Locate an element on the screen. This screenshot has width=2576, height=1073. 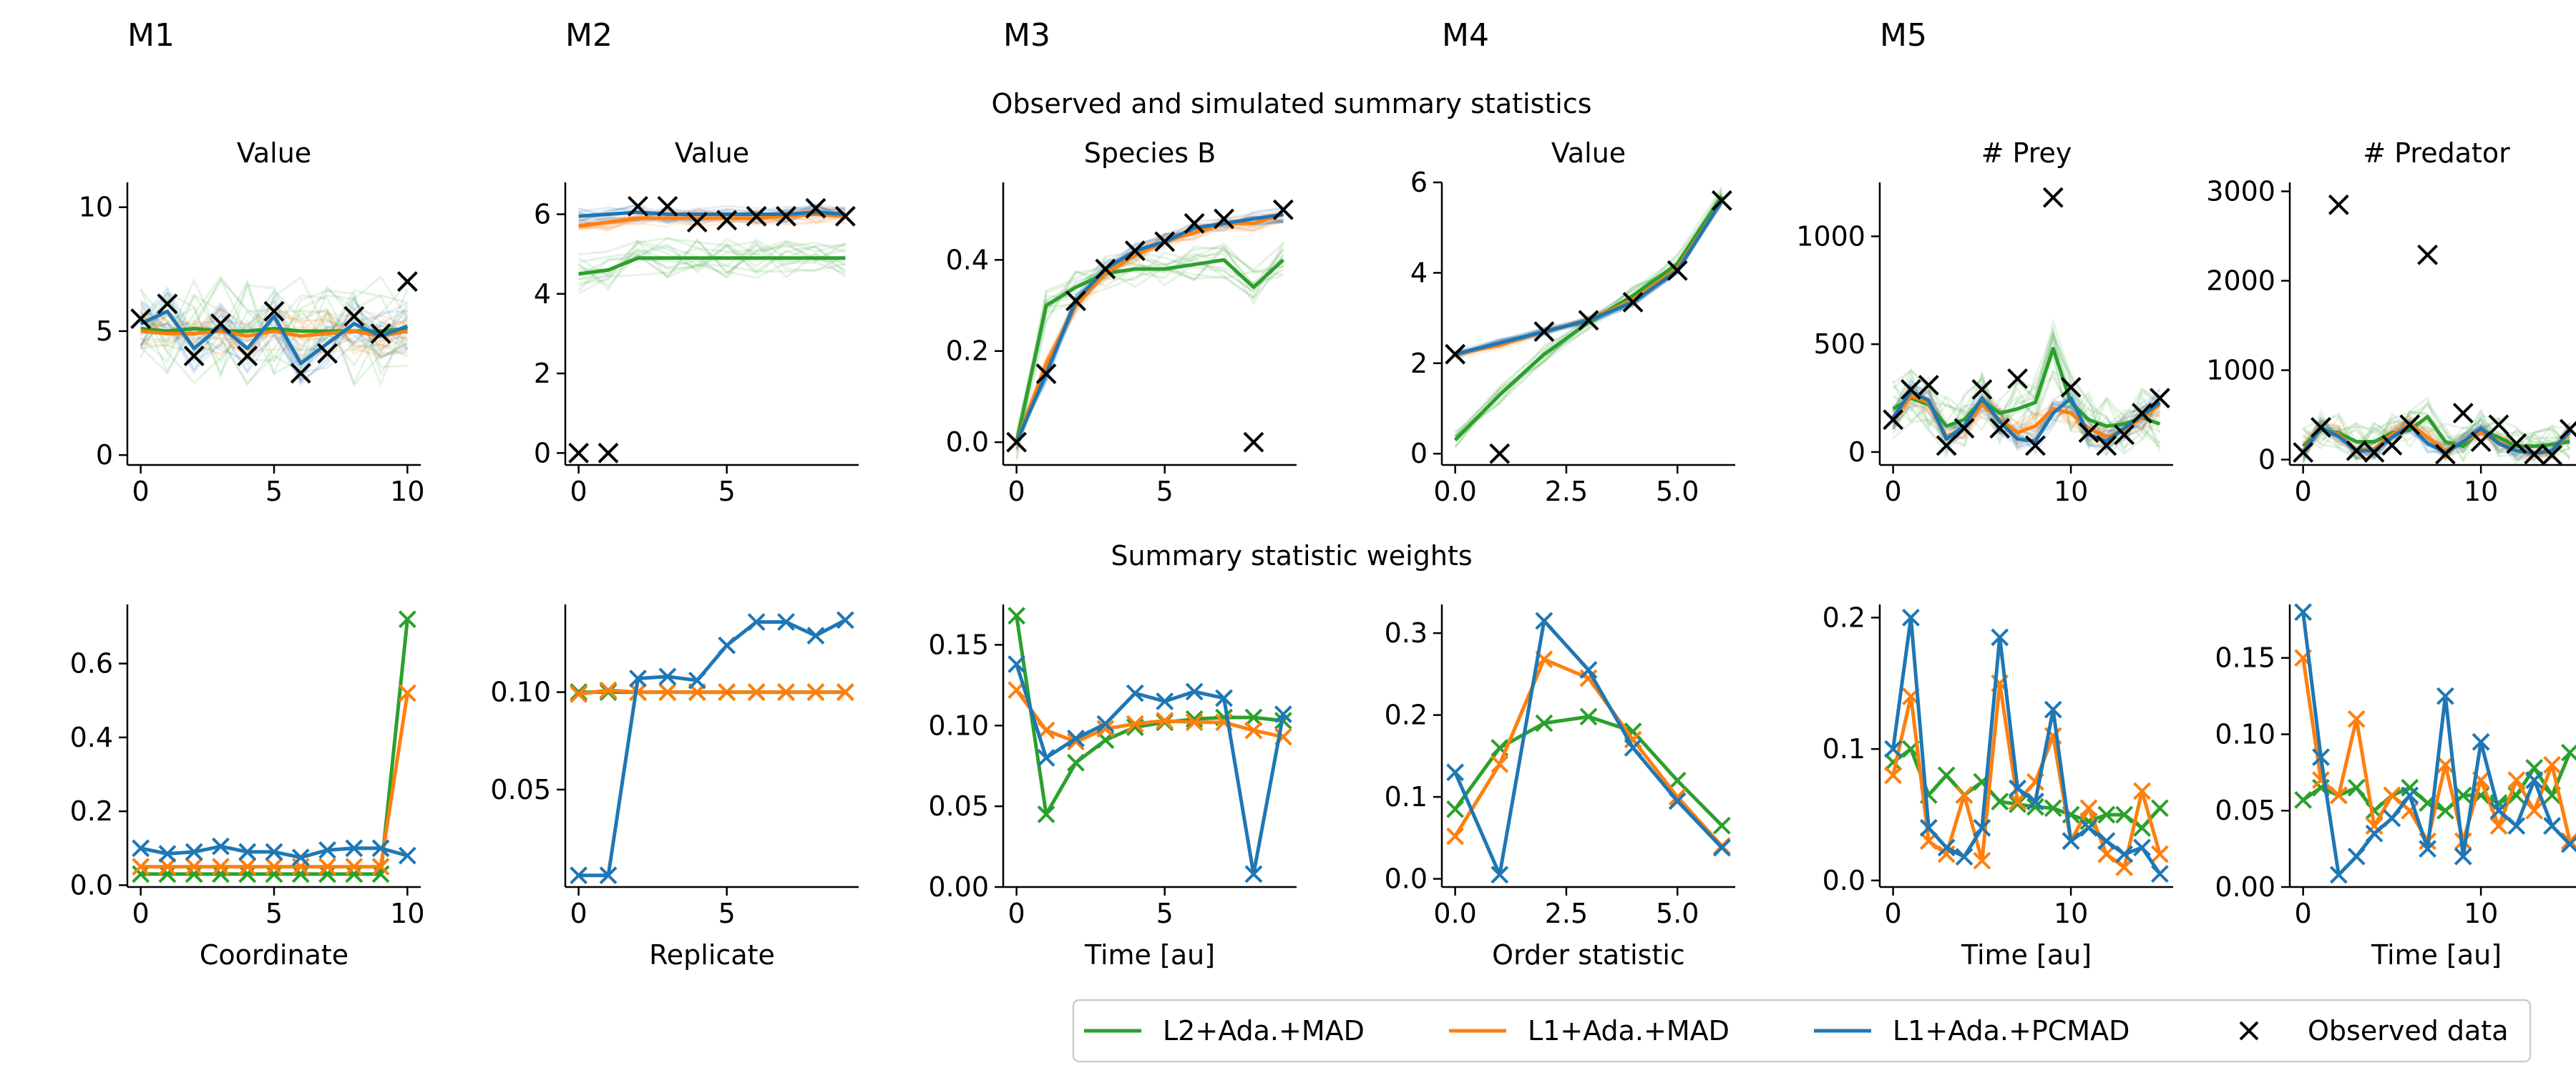
y-tick-label: 0.0 is located at coordinates (91, 885).